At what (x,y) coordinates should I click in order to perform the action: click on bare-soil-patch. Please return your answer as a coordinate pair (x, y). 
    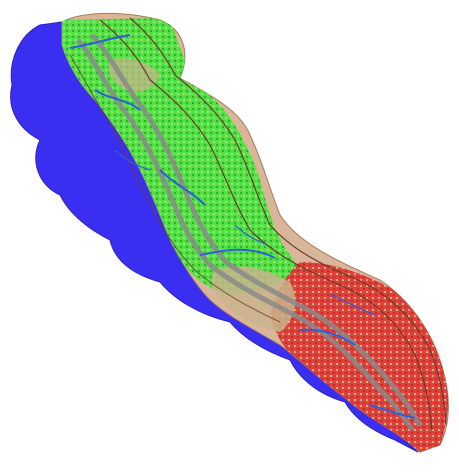
    Looking at the image, I should click on (134, 75).